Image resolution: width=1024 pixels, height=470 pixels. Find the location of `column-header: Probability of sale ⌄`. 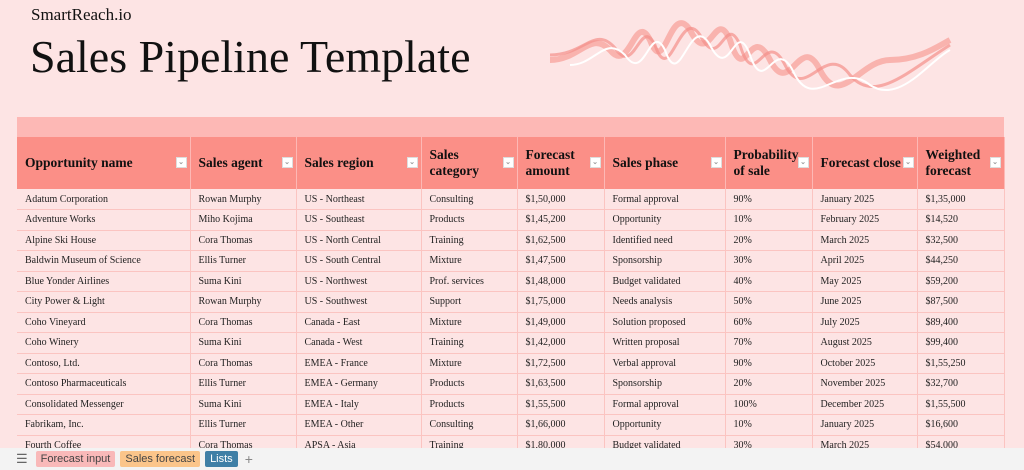

column-header: Probability of sale ⌄ is located at coordinates (769, 163).